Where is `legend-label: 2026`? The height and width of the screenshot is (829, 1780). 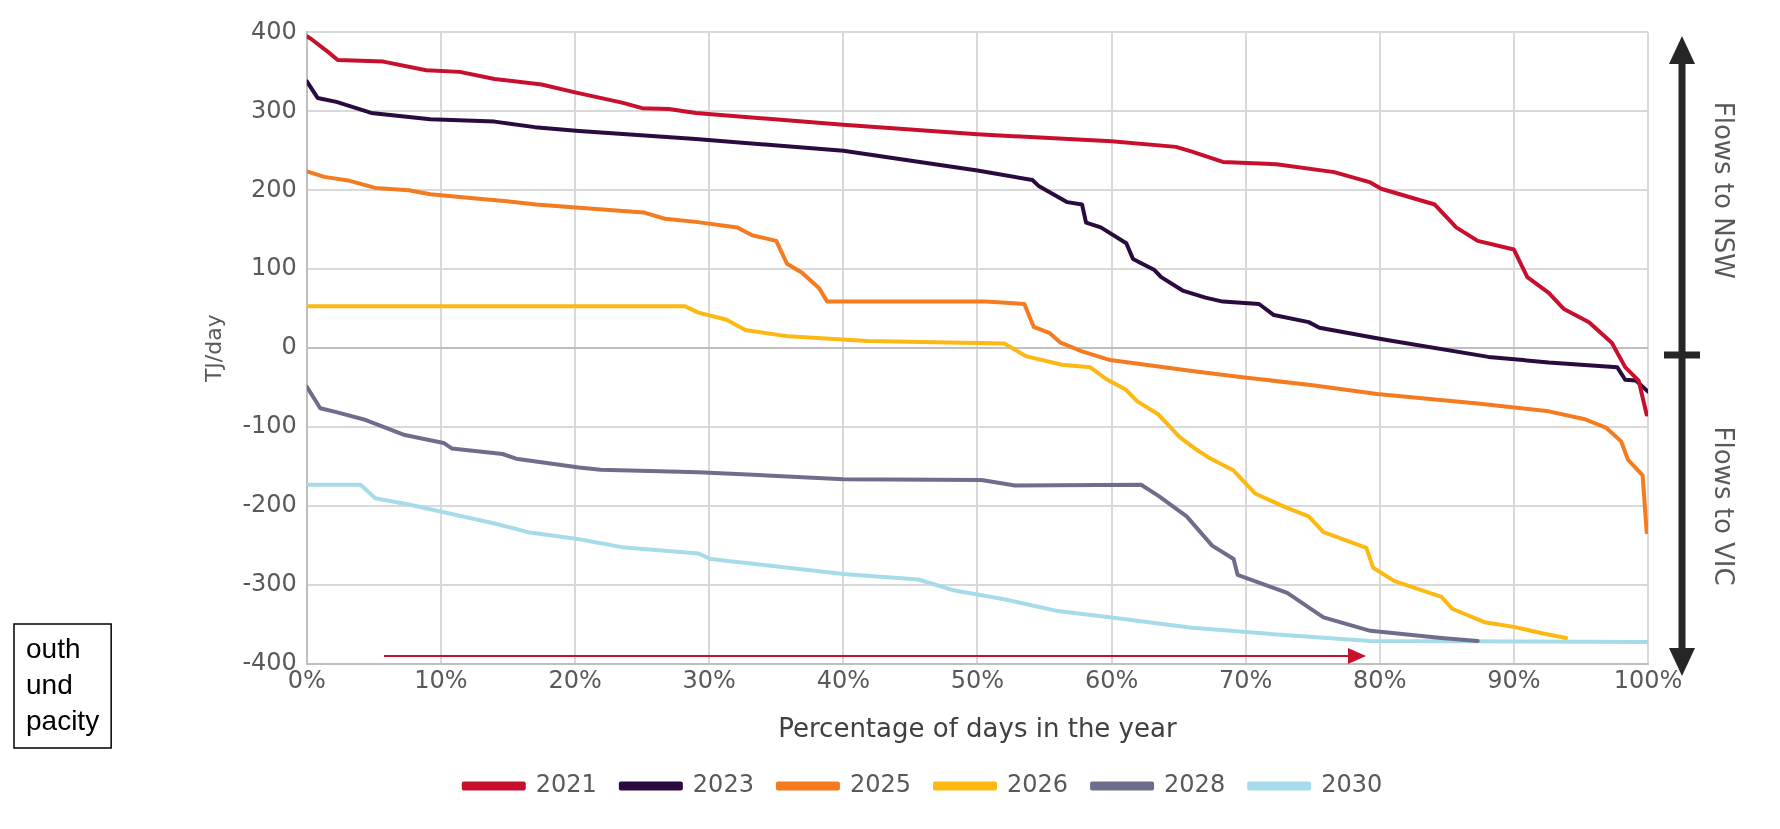 legend-label: 2026 is located at coordinates (1038, 784).